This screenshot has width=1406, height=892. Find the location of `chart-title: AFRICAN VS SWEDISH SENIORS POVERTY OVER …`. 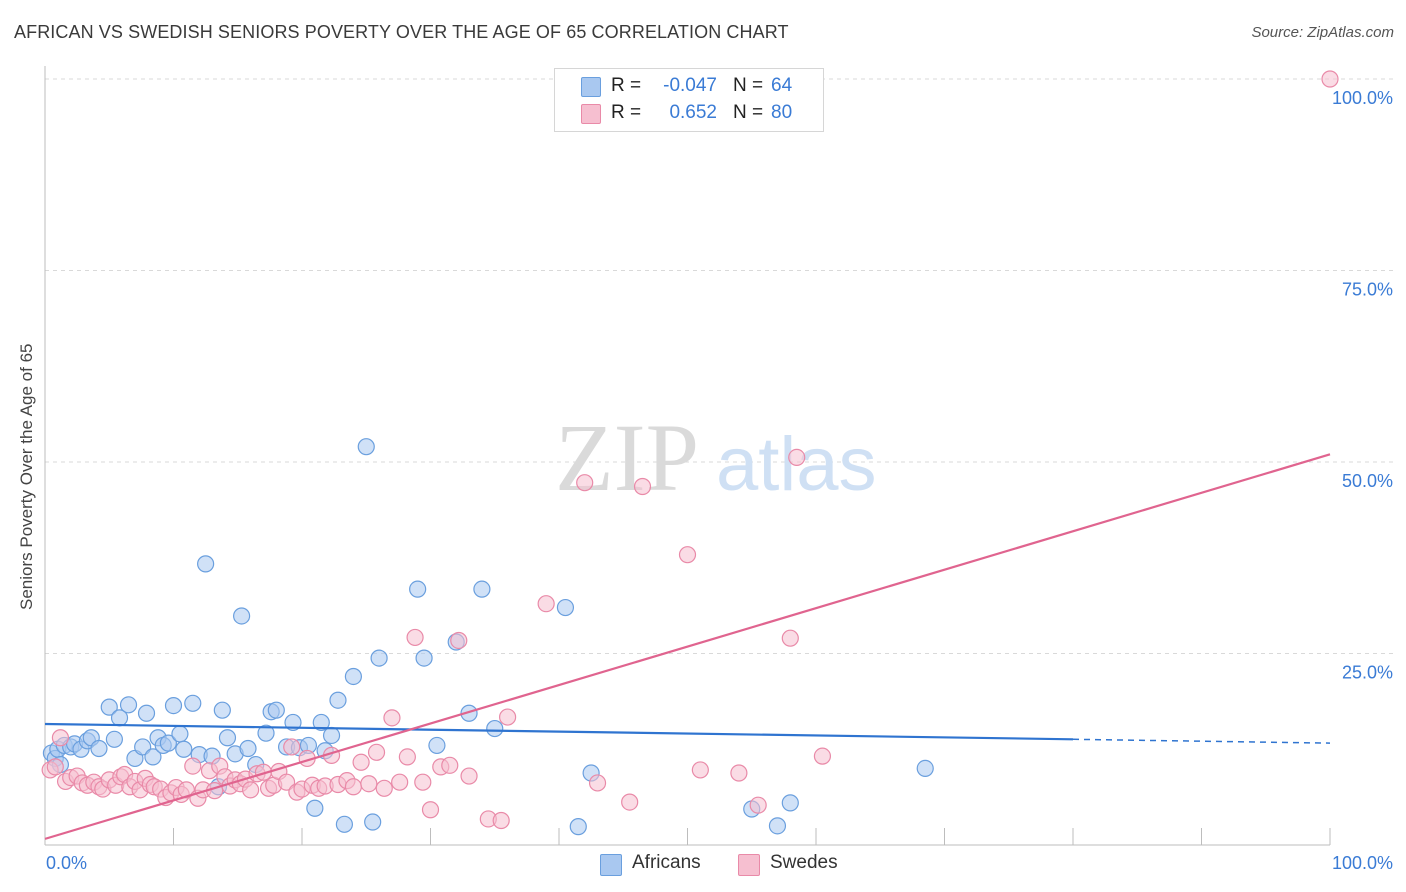

chart-title: AFRICAN VS SWEDISH SENIORS POVERTY OVER … is located at coordinates (401, 32).